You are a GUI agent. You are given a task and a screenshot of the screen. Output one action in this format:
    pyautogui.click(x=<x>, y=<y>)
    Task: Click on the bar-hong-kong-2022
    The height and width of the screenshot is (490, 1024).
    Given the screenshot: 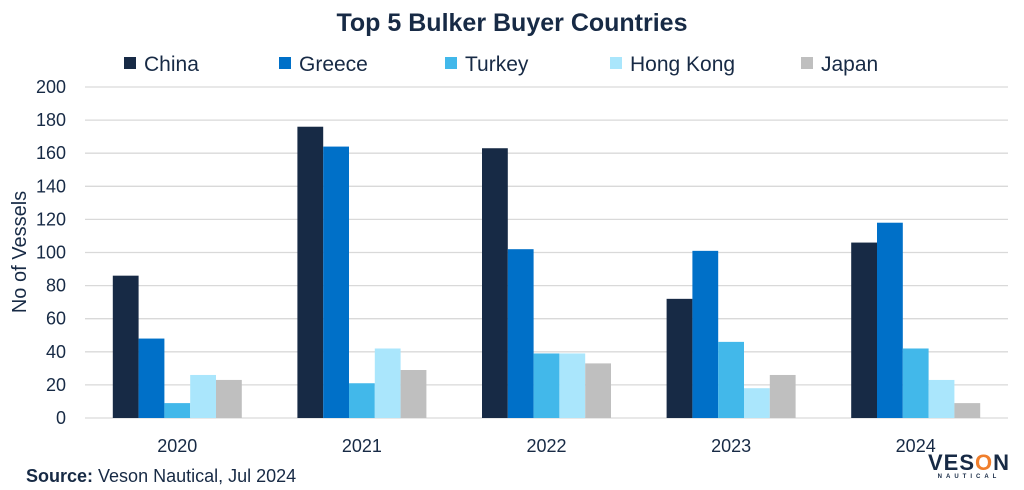 What is the action you would take?
    pyautogui.click(x=572, y=385)
    